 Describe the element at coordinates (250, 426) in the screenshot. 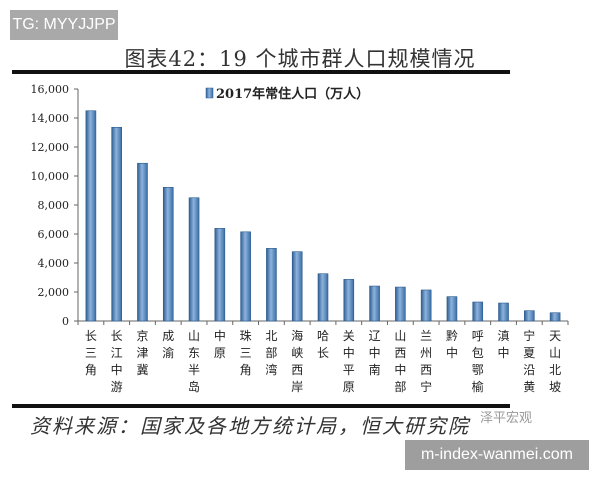

I see `source-note: 资料来源：国家及各地方统计局，恒大研究院` at that location.